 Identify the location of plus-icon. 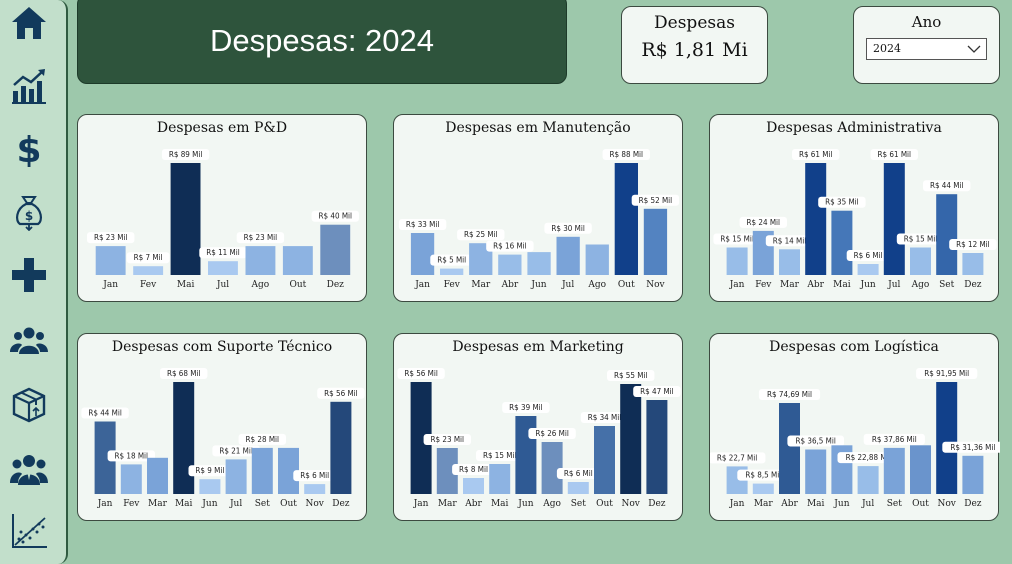
(29, 275).